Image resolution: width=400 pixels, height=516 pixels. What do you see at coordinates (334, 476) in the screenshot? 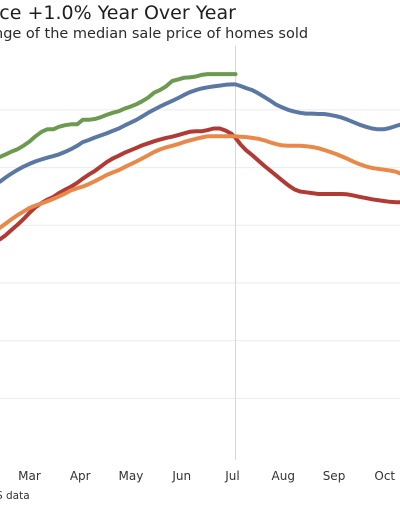
I see `x-tick-label-6: Sep` at bounding box center [334, 476].